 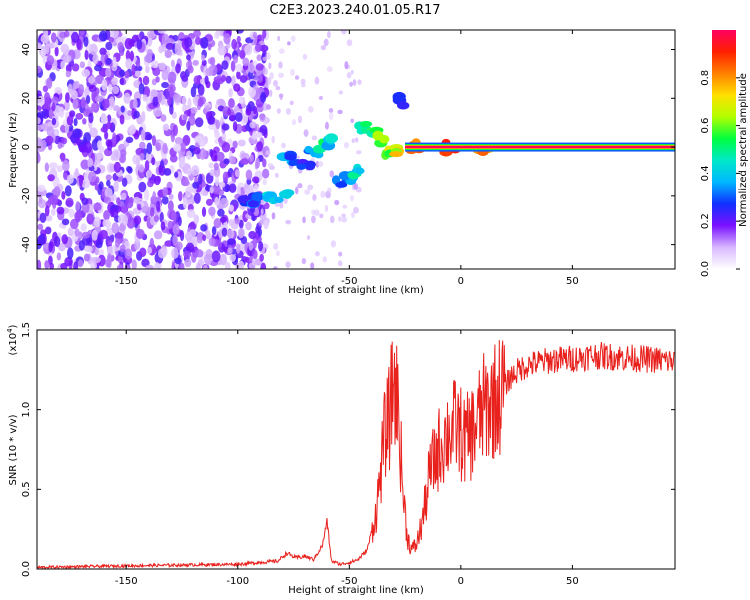 I want to click on colorbar-tick-label: 0.2, so click(x=705, y=221).